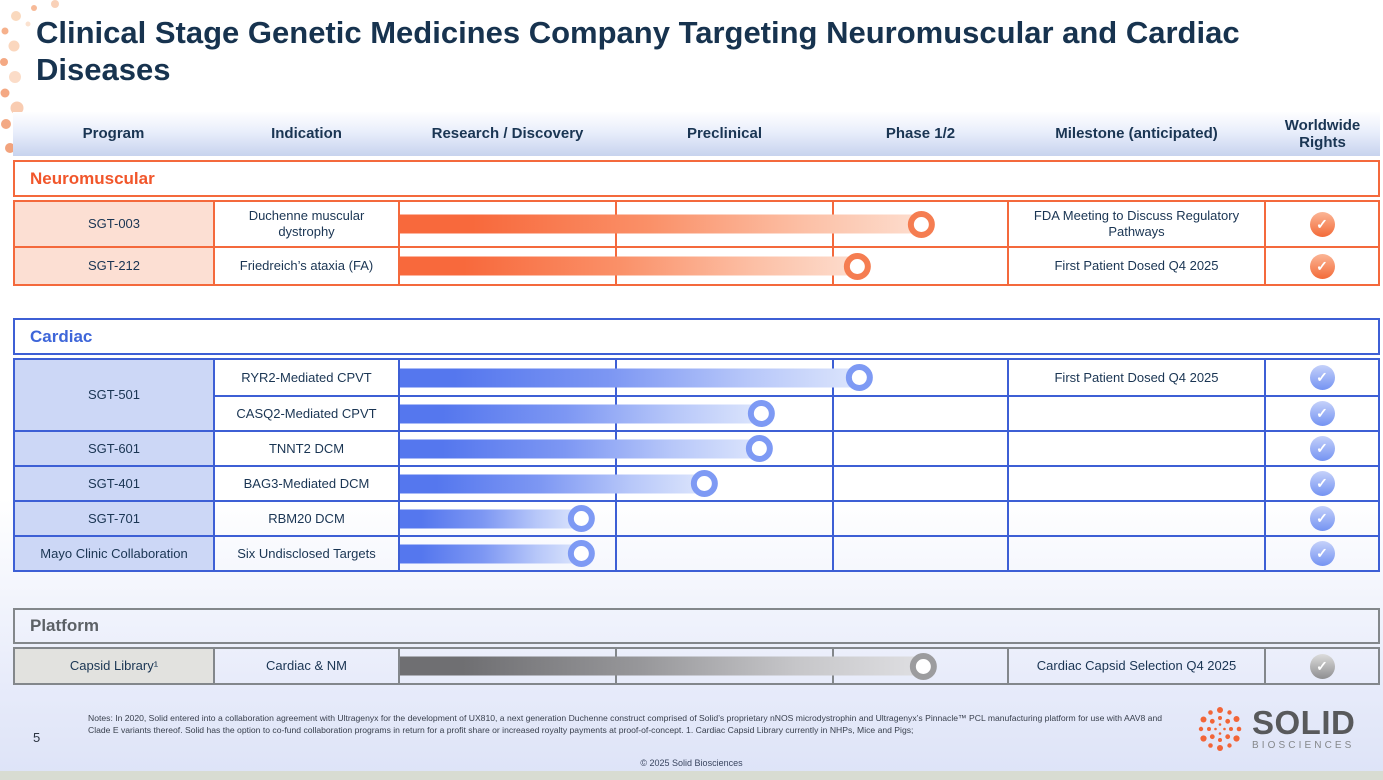 The image size is (1383, 780). Describe the element at coordinates (1303, 745) in the screenshot. I see `logo-subtext: BIOSCIENCES` at that location.